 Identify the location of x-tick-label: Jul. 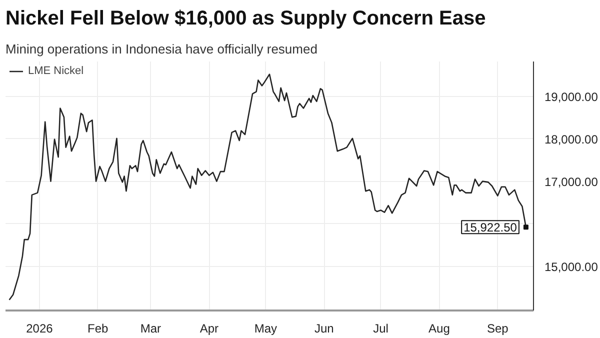
(380, 329).